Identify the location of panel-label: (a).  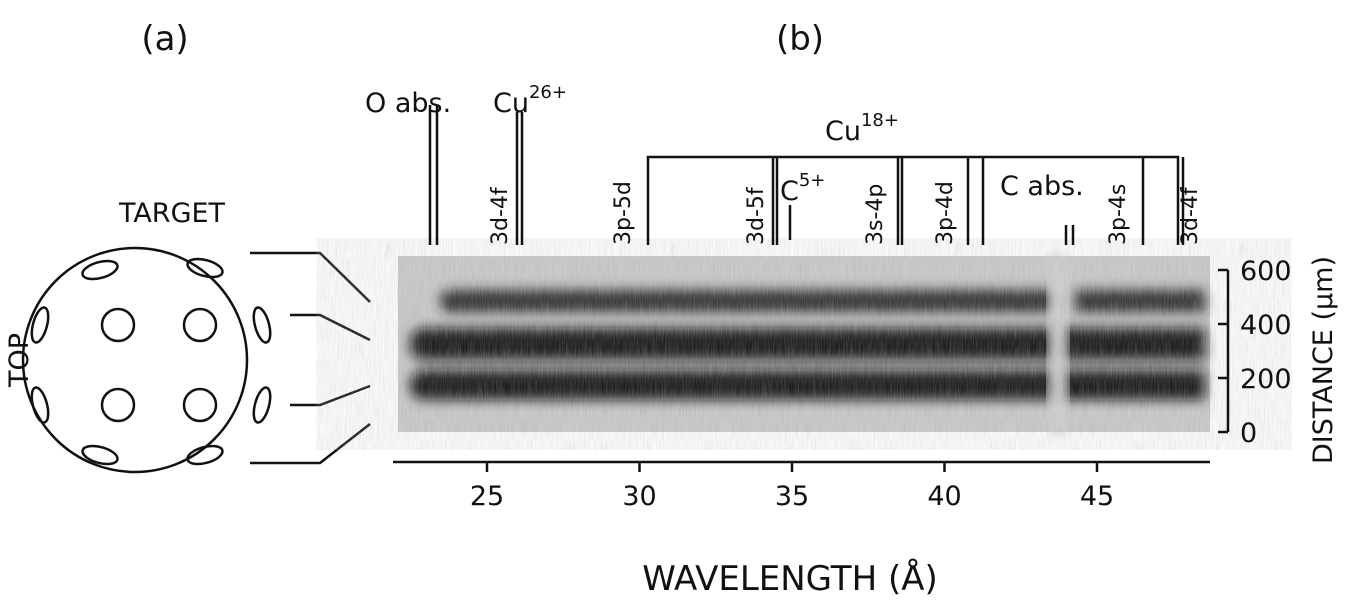
(164, 39).